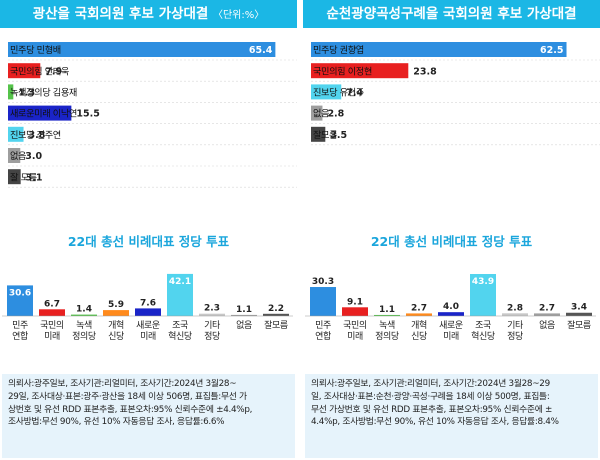  Describe the element at coordinates (419, 308) in the screenshot. I see `value-label: 2.7` at that location.